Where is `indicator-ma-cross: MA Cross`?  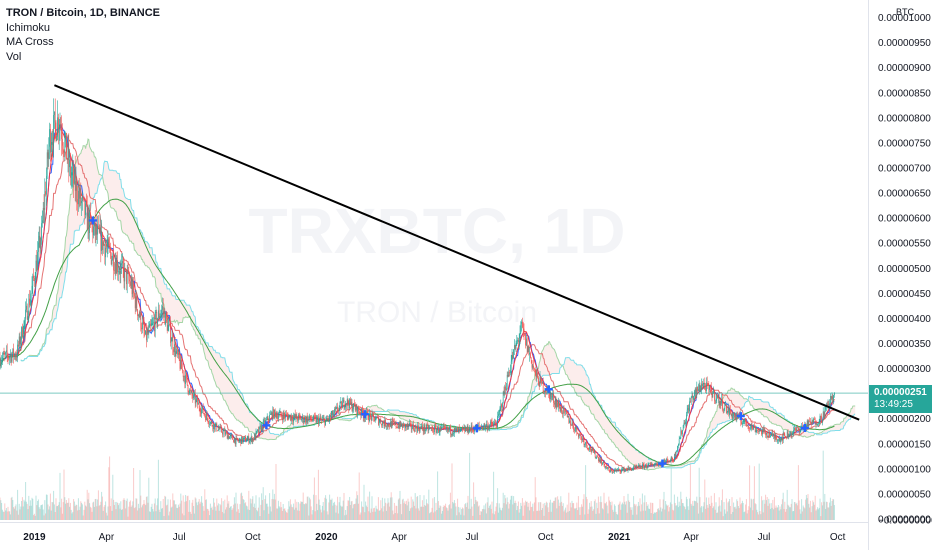
indicator-ma-cross: MA Cross is located at coordinates (83, 42).